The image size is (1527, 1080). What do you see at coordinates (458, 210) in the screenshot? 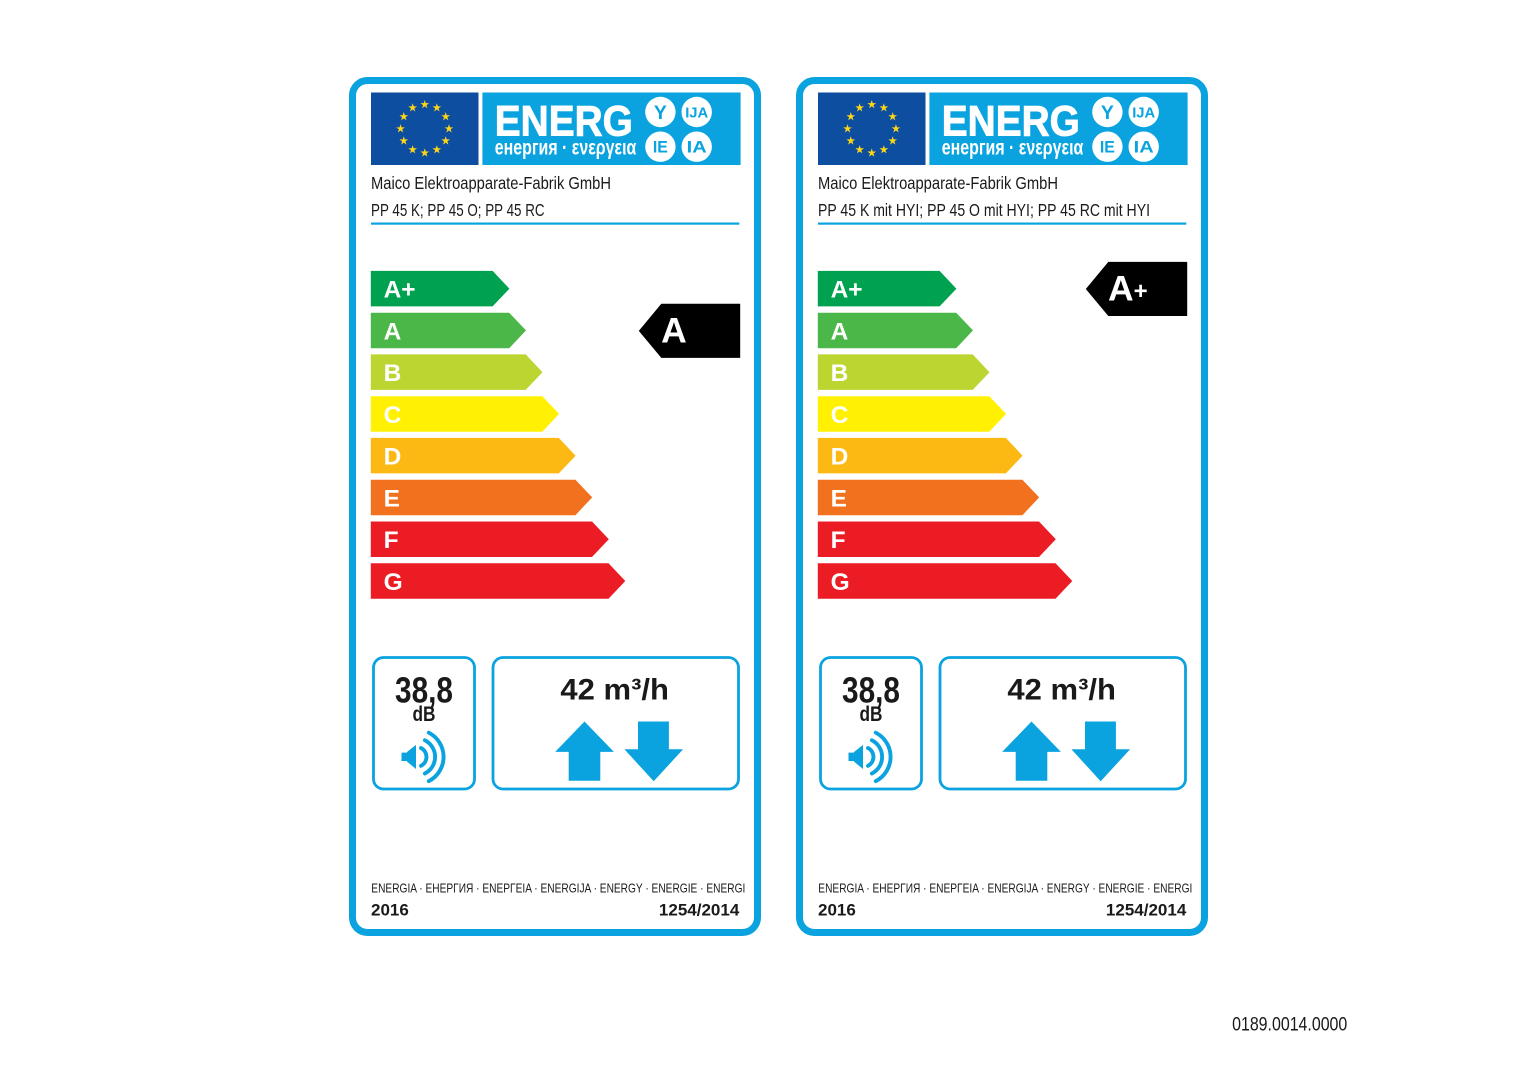
I see `svg-text: PP 45 K; PP 45 O; PP 45 RC` at bounding box center [458, 210].